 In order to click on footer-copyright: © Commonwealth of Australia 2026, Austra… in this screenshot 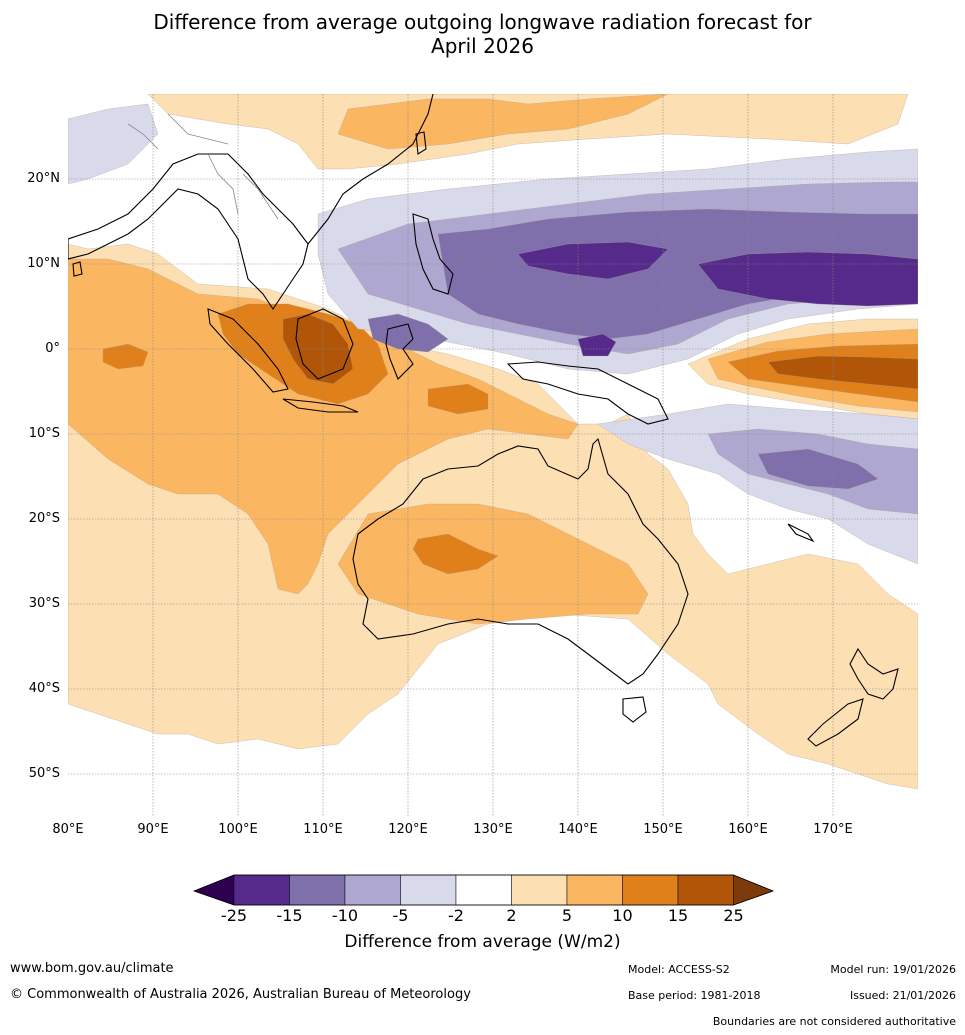, I will do `click(240, 994)`.